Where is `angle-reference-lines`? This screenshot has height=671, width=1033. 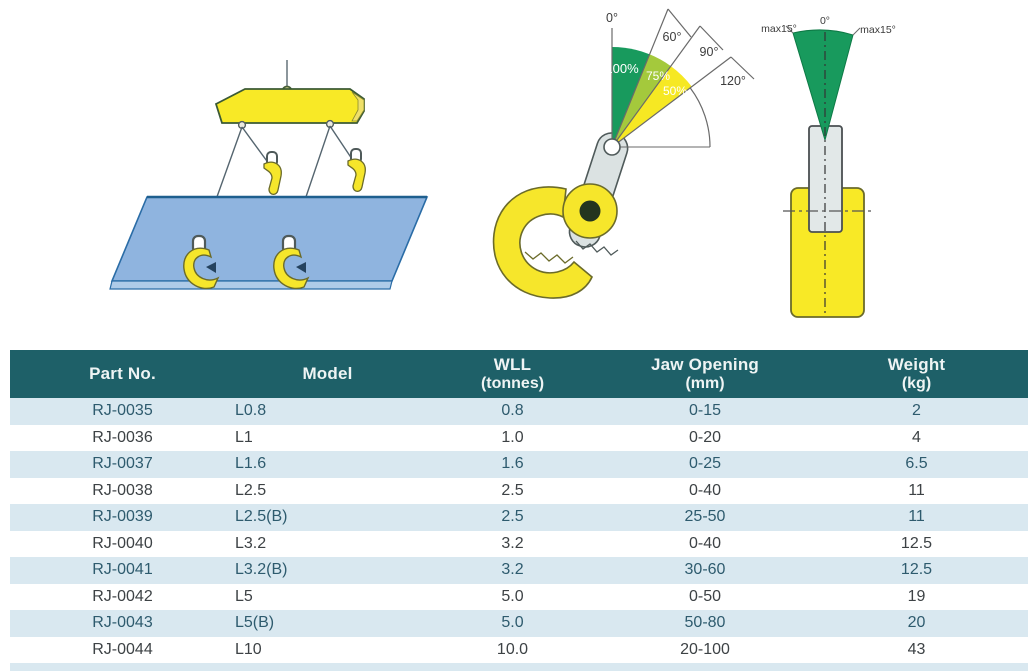
angle-reference-lines is located at coordinates (683, 78).